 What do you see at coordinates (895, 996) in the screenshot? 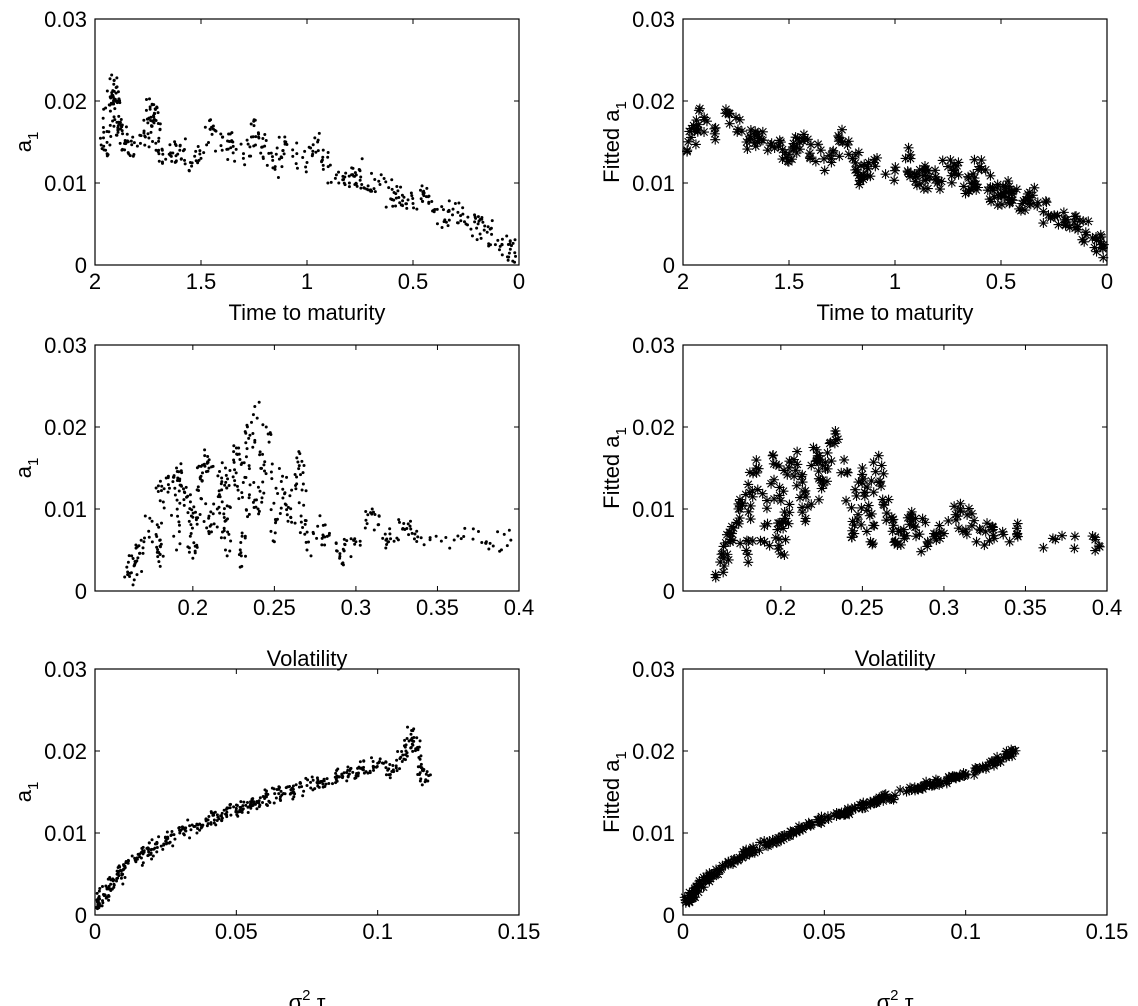
I see `x-axis-label: σ2Fτ` at bounding box center [895, 996].